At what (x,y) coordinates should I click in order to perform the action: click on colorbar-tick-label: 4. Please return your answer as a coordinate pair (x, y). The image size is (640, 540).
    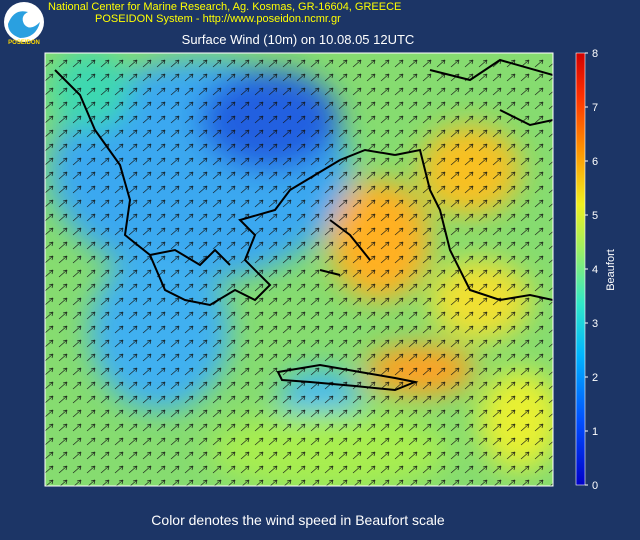
    Looking at the image, I should click on (595, 270).